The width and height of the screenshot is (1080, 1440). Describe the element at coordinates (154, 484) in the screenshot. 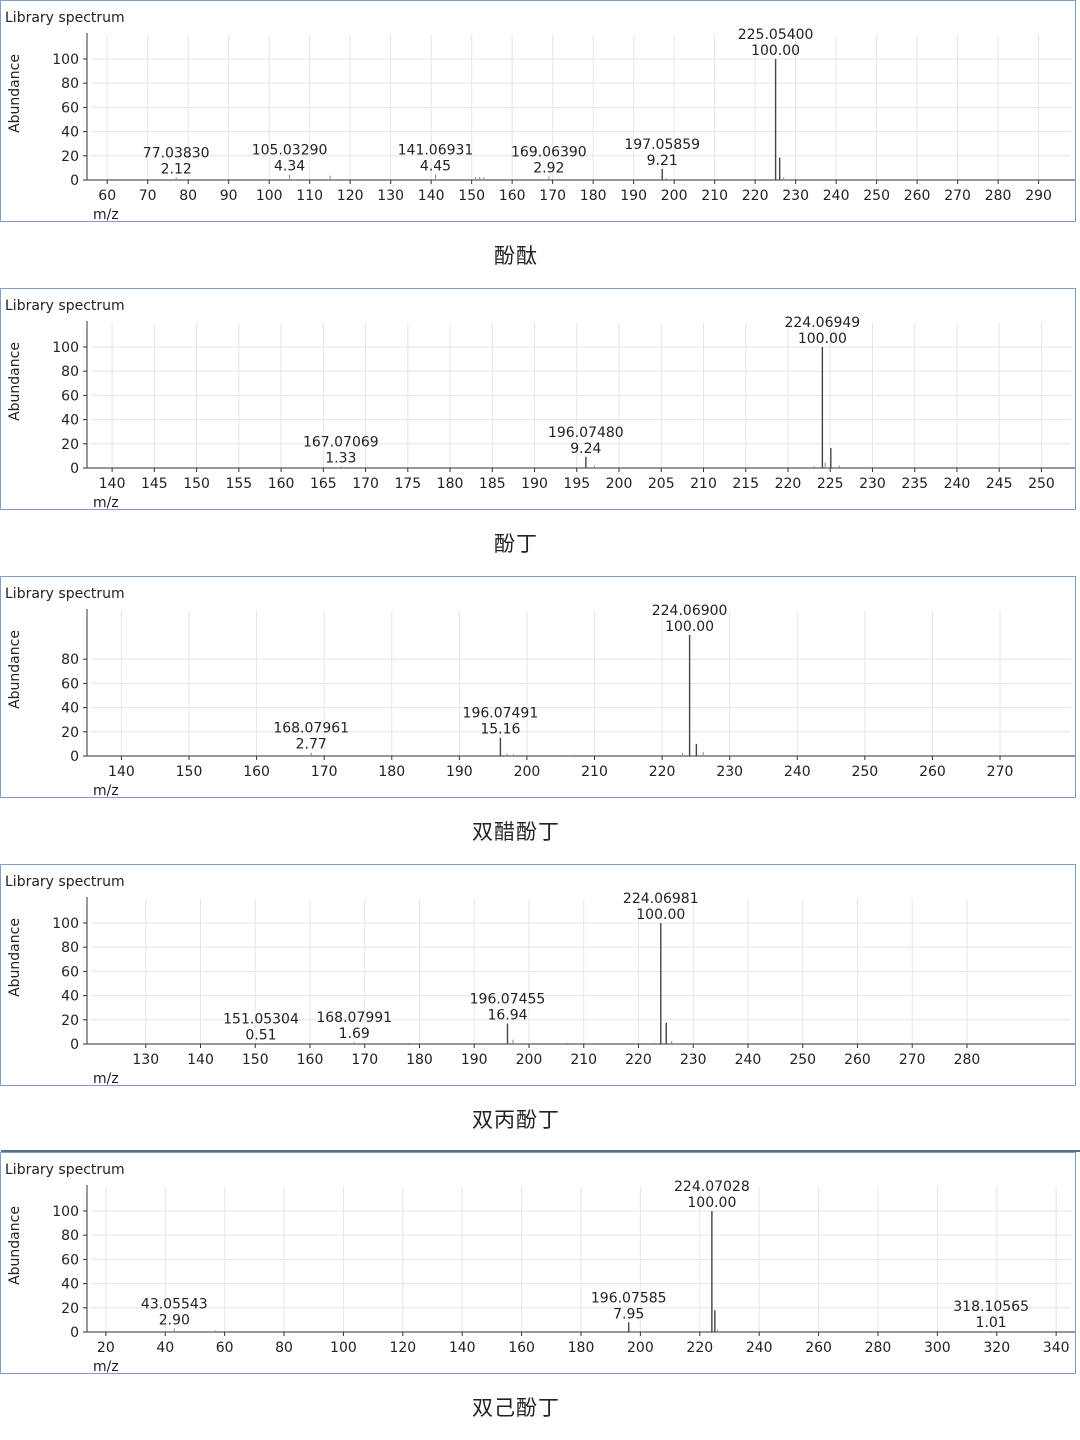

I see `x-tick-label: 145` at that location.